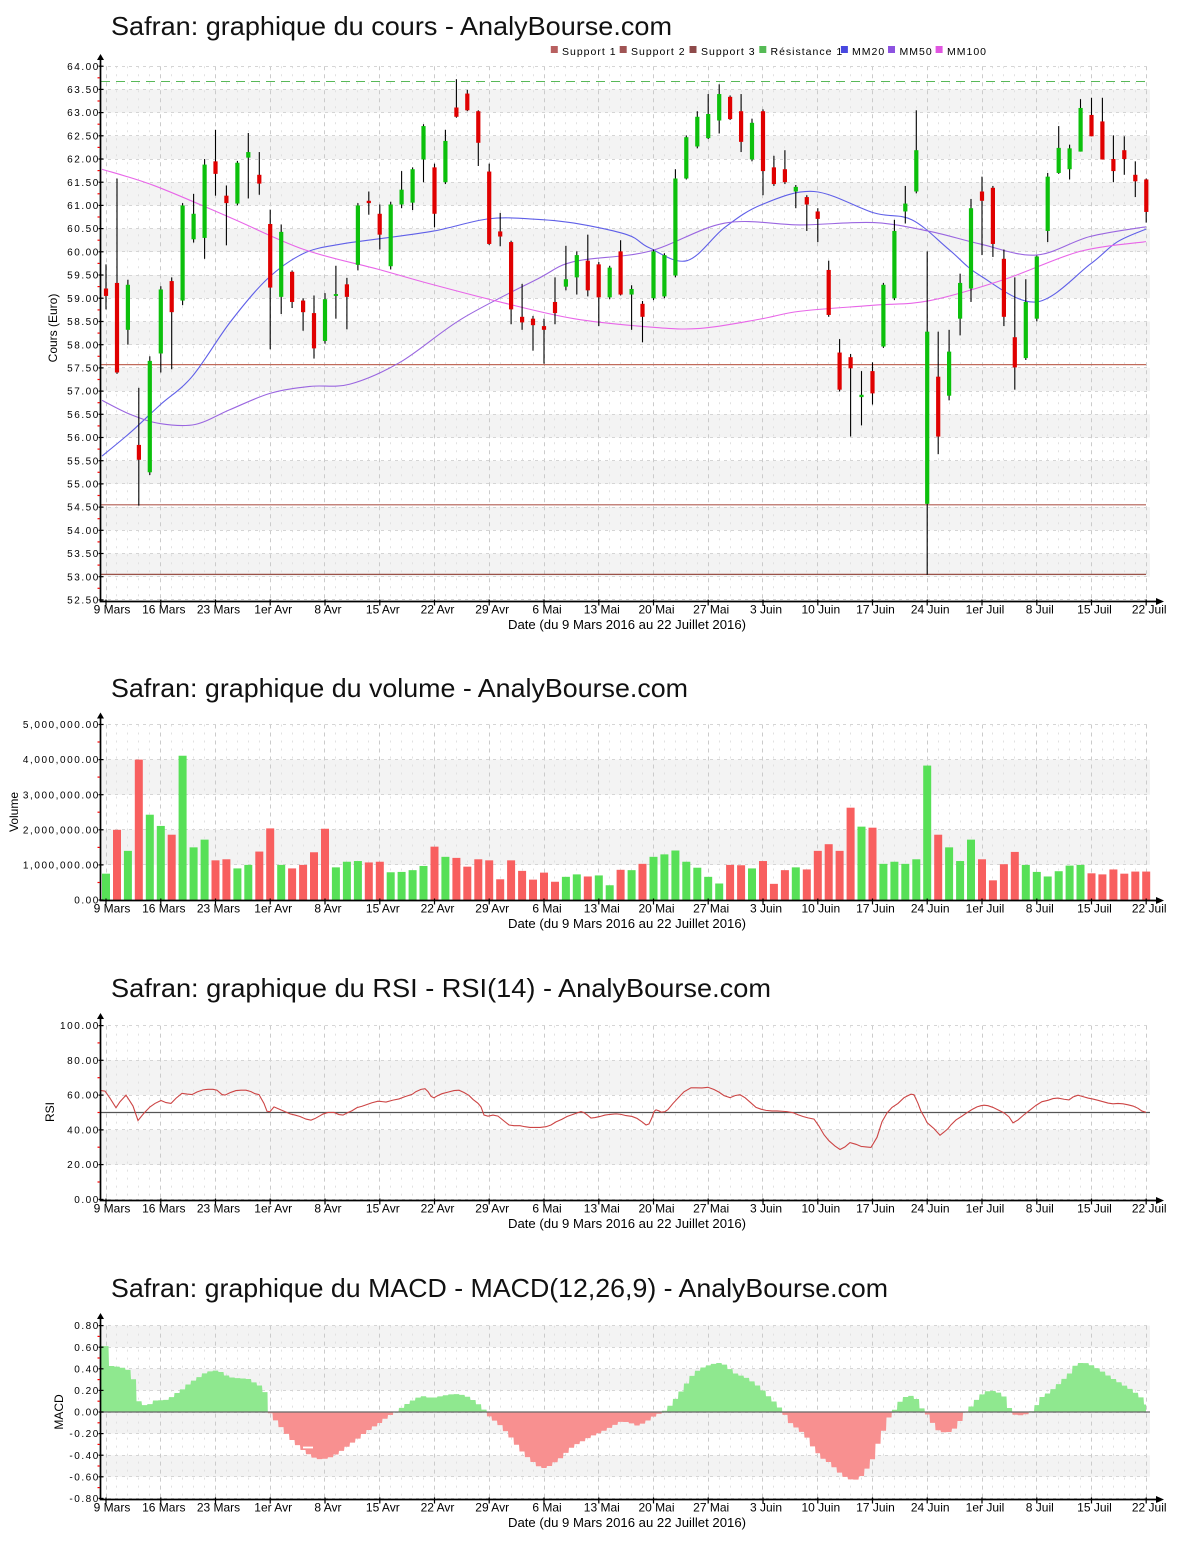 The height and width of the screenshot is (1550, 1200). What do you see at coordinates (83, 369) in the screenshot?
I see `svg-text: 57.50` at bounding box center [83, 369].